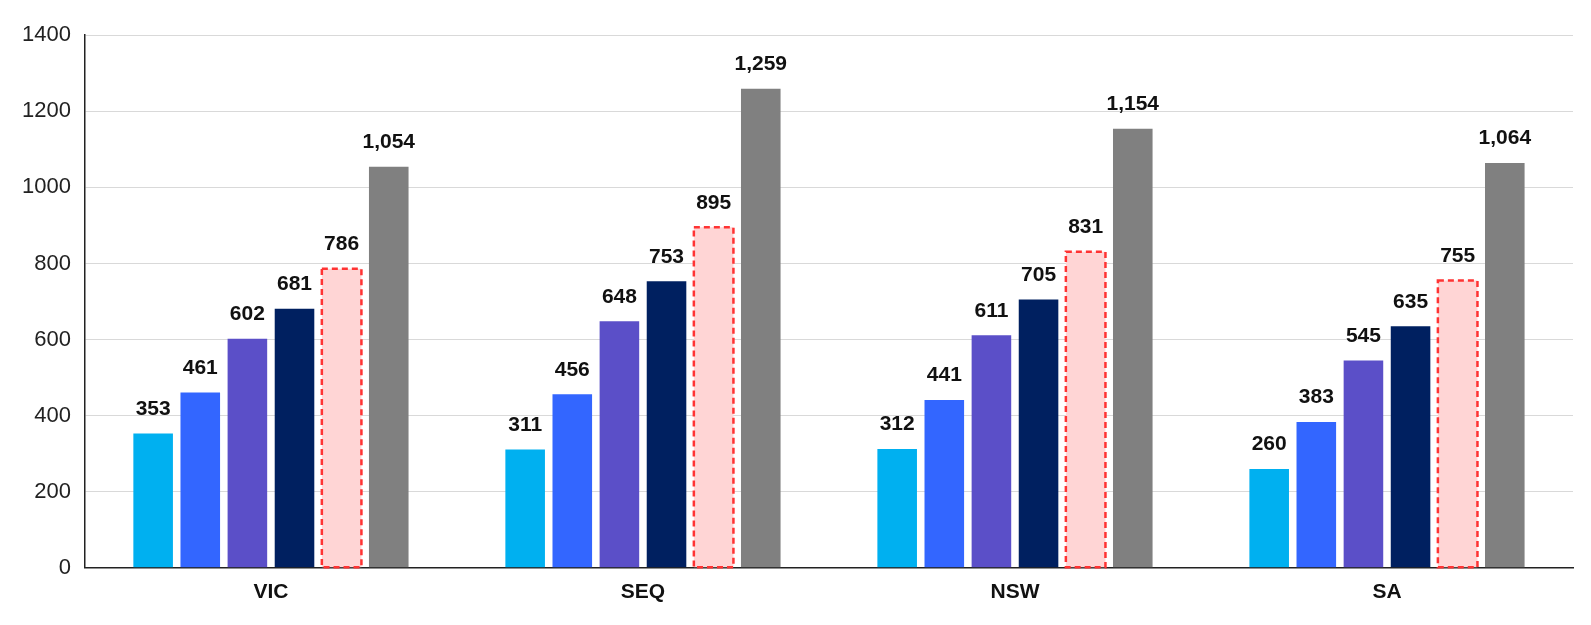  What do you see at coordinates (572, 368) in the screenshot?
I see `data-label: 456` at bounding box center [572, 368].